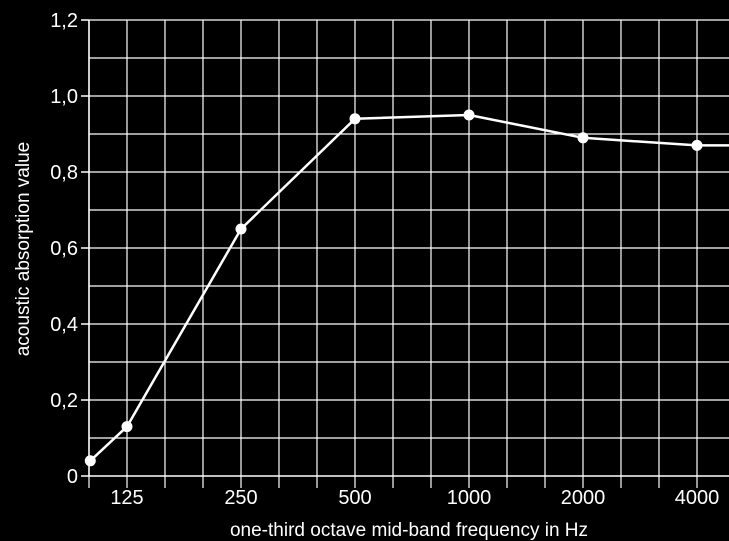  I want to click on x-tick-label-5: 4000, so click(697, 498).